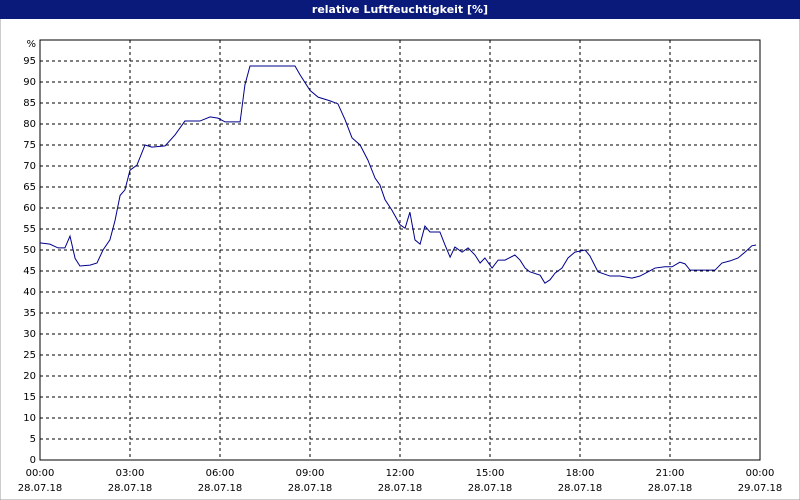  I want to click on y-tick-label: 75, so click(29, 145).